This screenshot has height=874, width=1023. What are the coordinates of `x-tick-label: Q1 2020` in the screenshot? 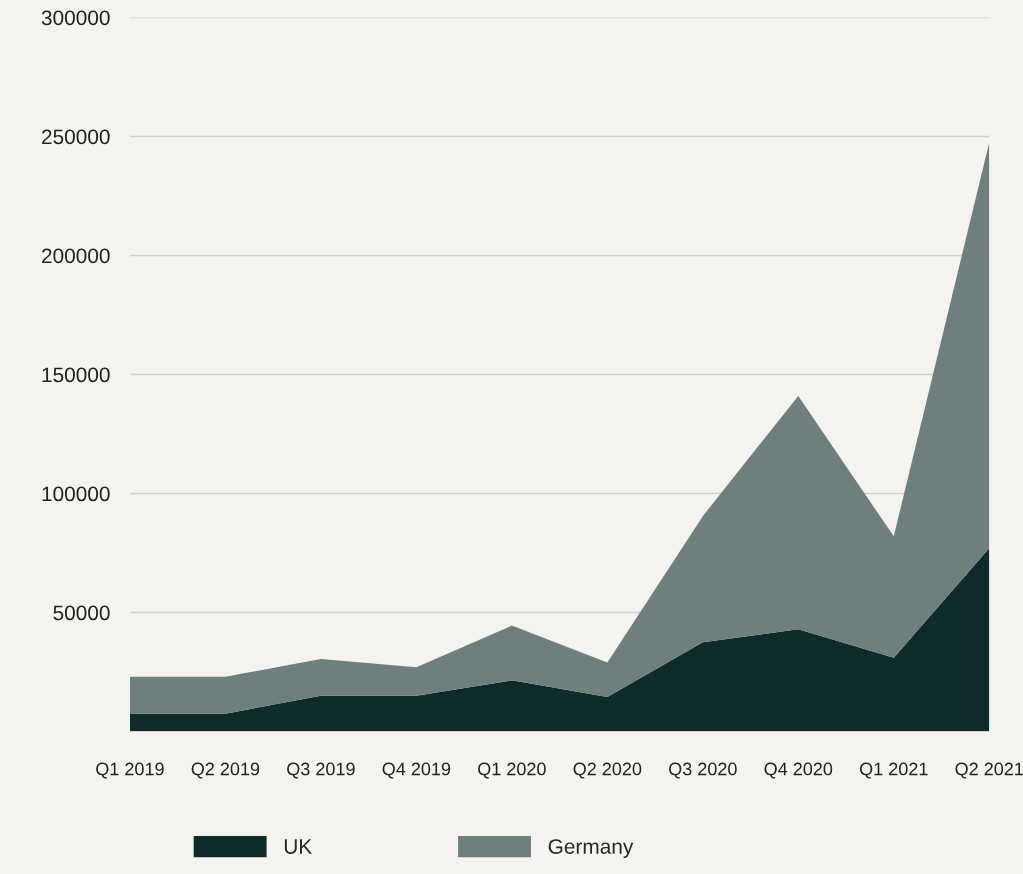 It's located at (512, 770).